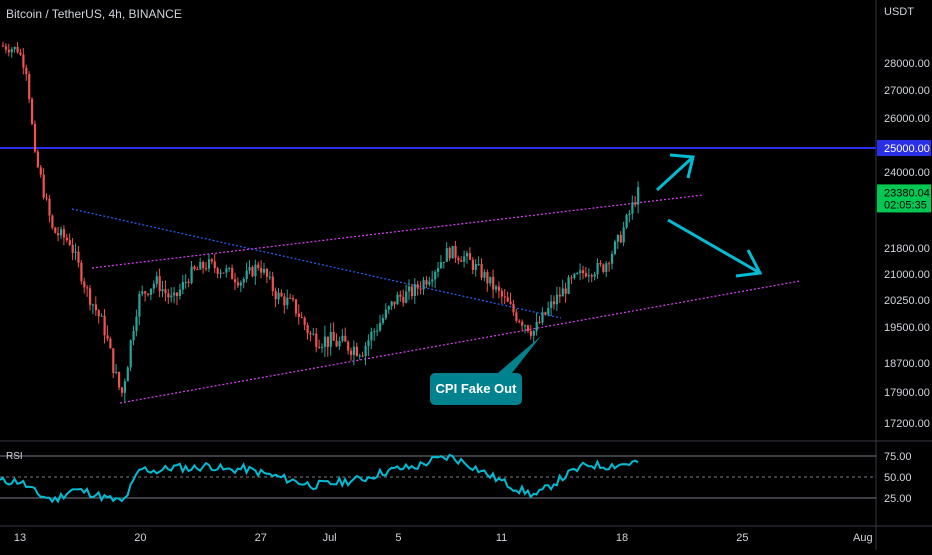 This screenshot has width=932, height=555. I want to click on up-arrow-shaft, so click(675, 173).